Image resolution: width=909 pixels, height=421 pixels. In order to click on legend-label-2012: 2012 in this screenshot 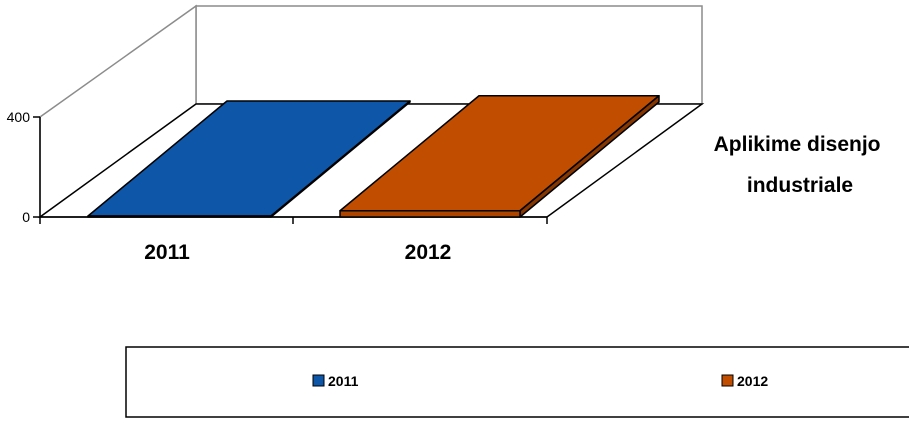, I will do `click(752, 381)`.